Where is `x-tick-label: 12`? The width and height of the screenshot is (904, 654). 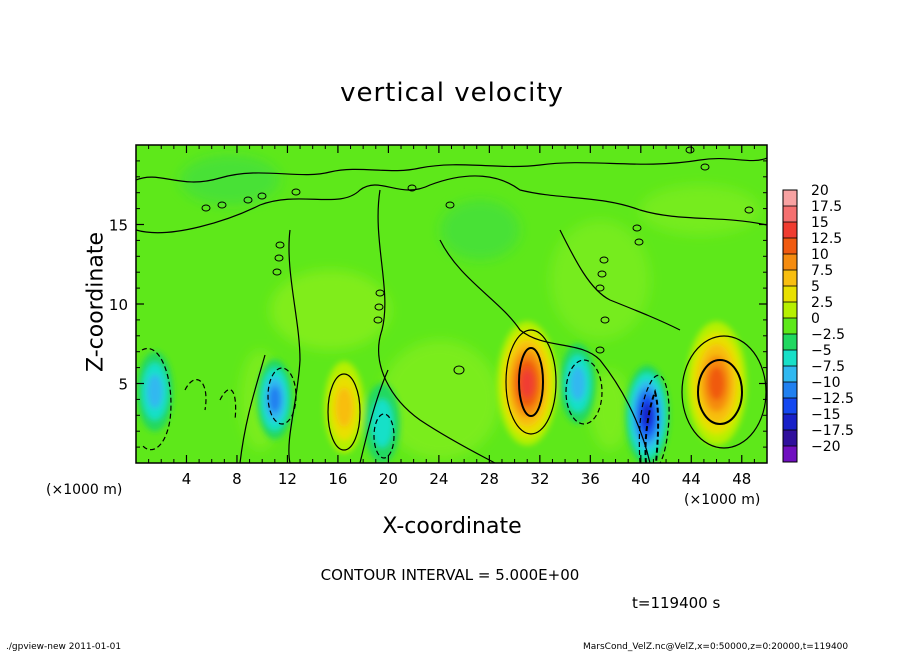 x-tick-label: 12 is located at coordinates (287, 479).